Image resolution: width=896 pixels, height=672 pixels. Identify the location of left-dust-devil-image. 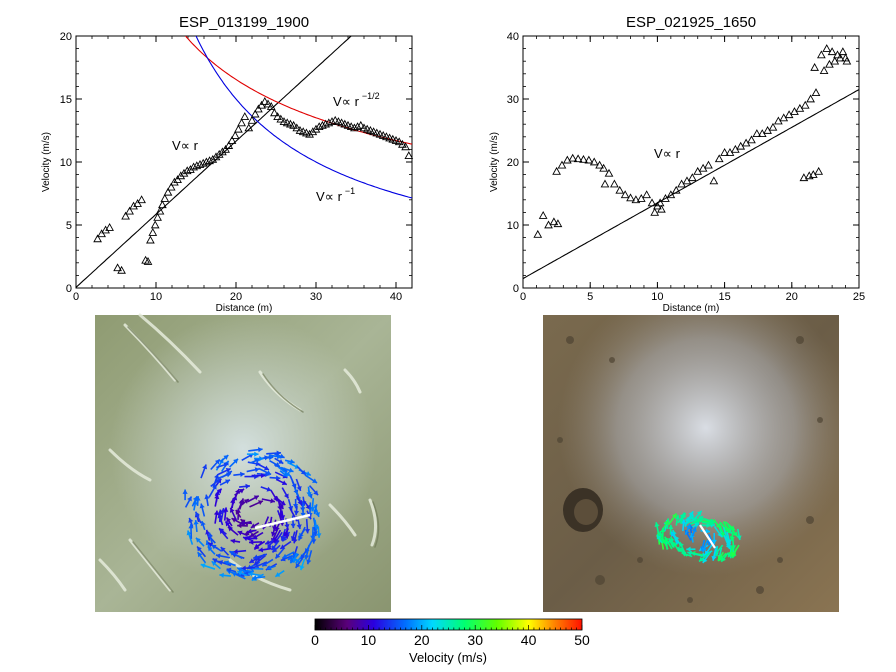
(243, 462).